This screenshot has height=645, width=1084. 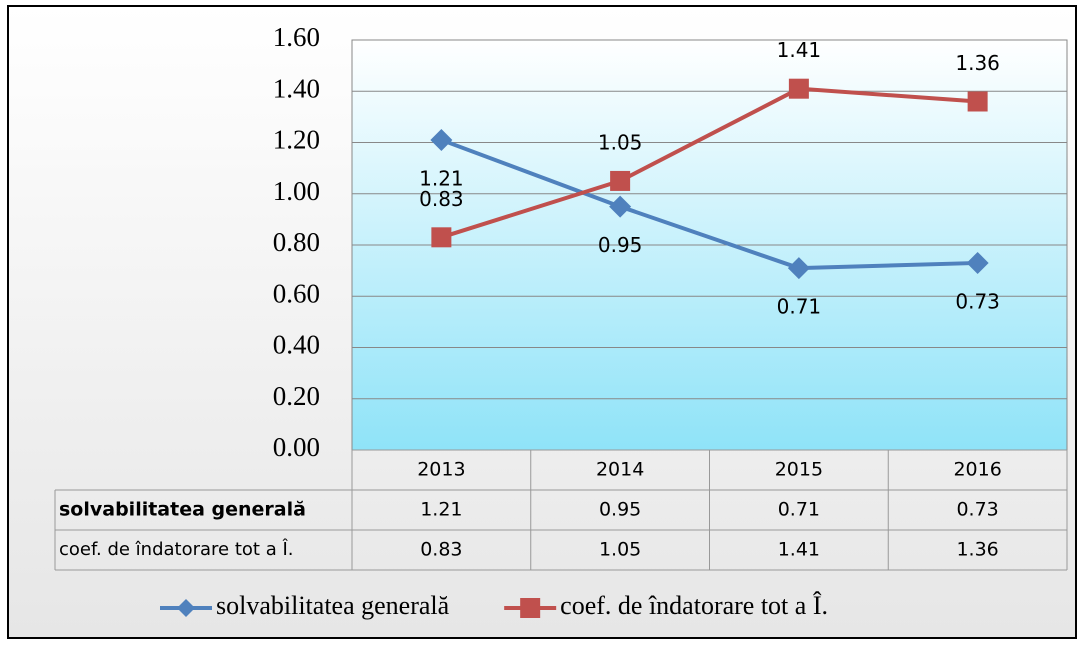 What do you see at coordinates (296, 242) in the screenshot?
I see `y-tick-label: 0.80` at bounding box center [296, 242].